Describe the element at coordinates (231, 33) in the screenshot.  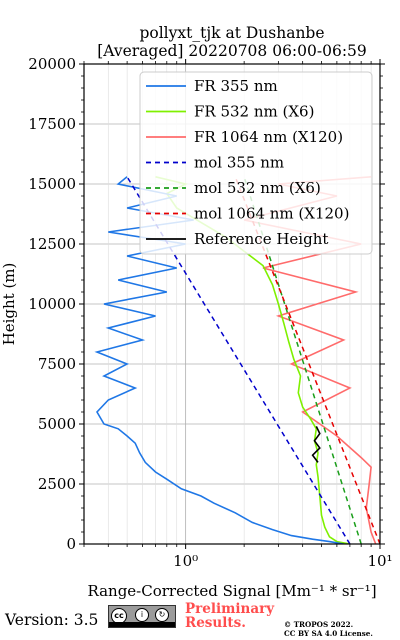
I see `chart-title-line1: pollyxt_tjk at Dushanbe` at that location.